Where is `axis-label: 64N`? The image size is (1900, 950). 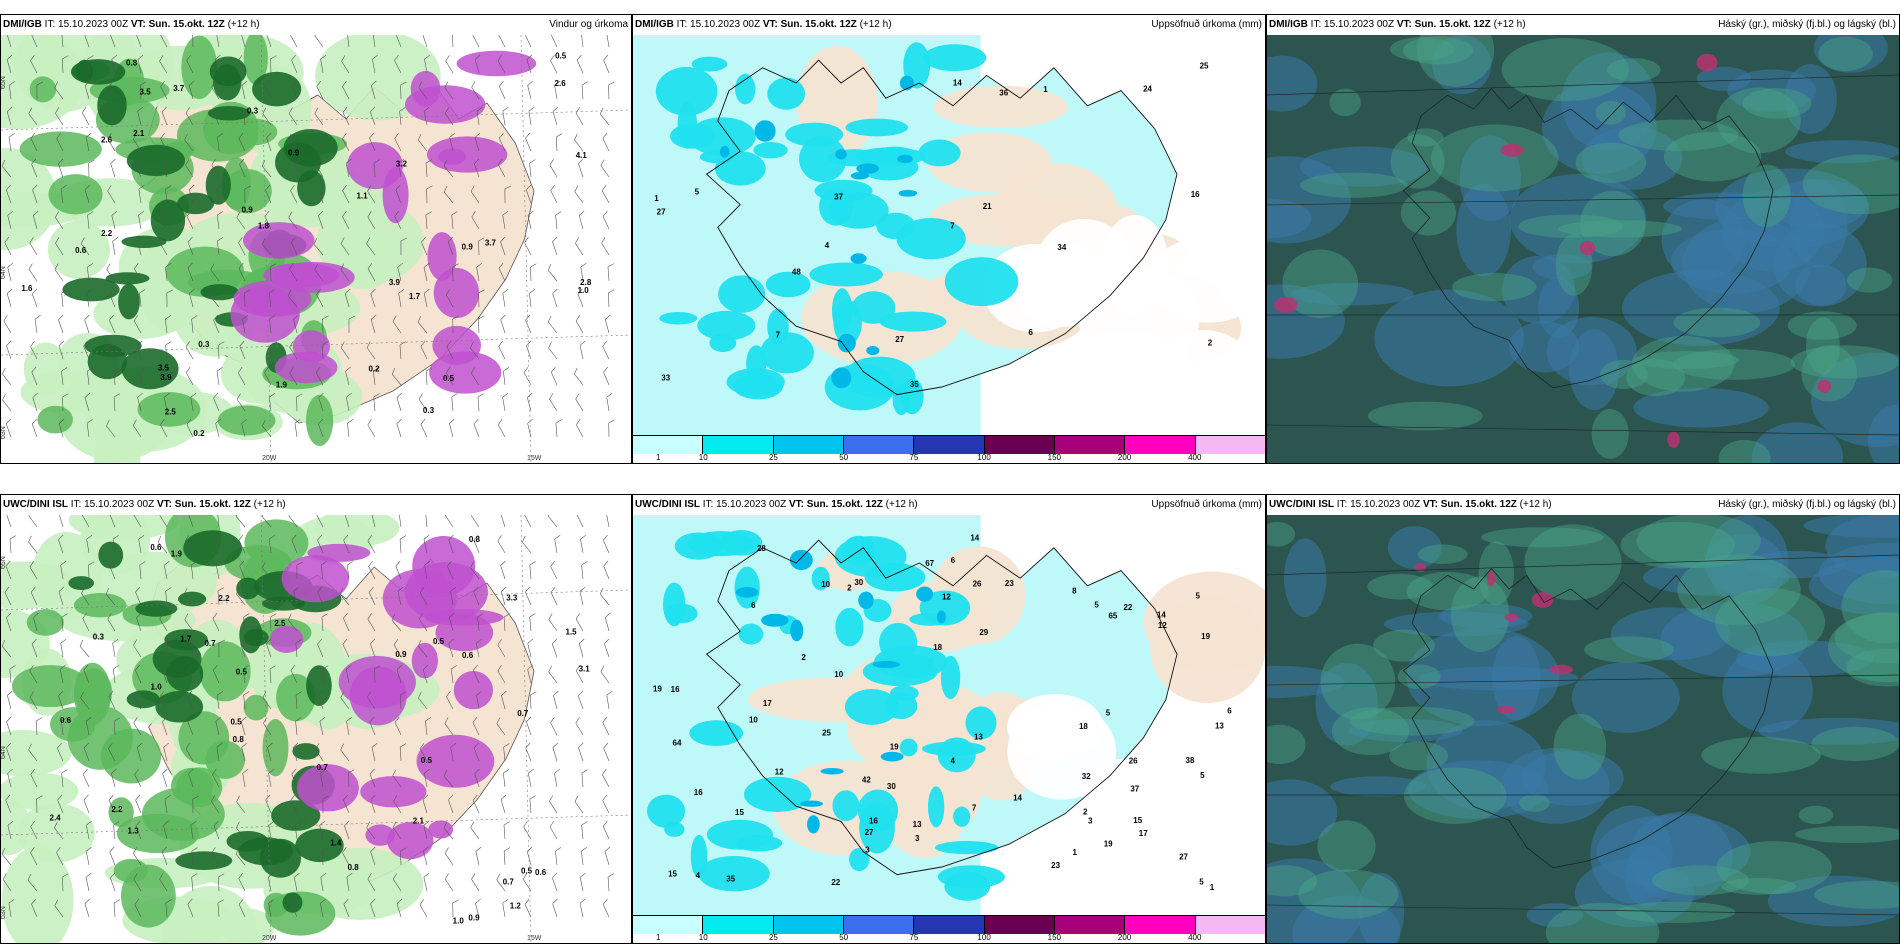
axis-label: 64N is located at coordinates (4, 752).